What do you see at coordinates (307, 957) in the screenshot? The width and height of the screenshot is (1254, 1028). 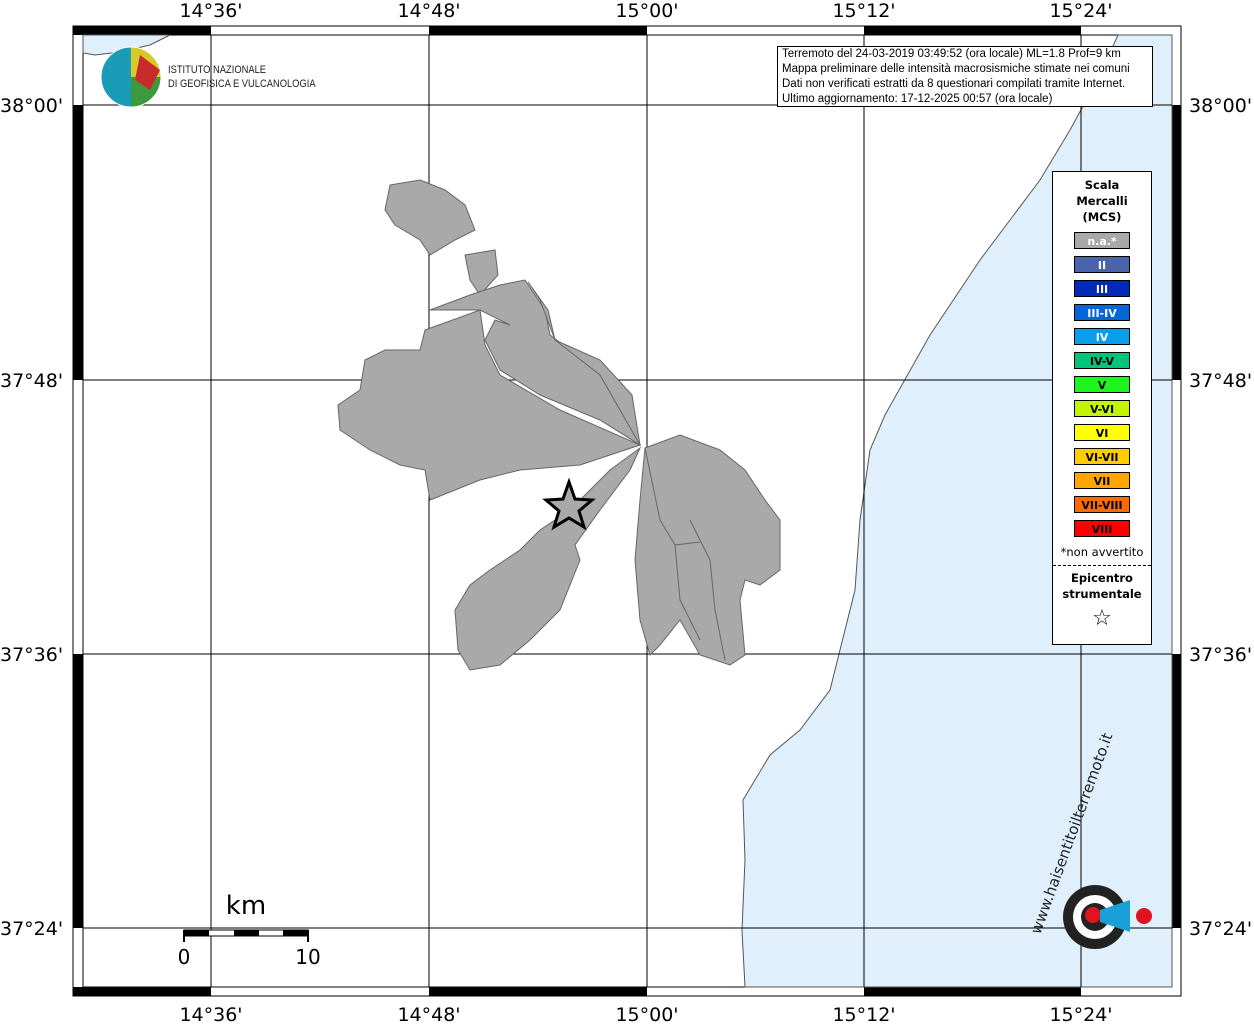 I see `scale-end: 10` at bounding box center [307, 957].